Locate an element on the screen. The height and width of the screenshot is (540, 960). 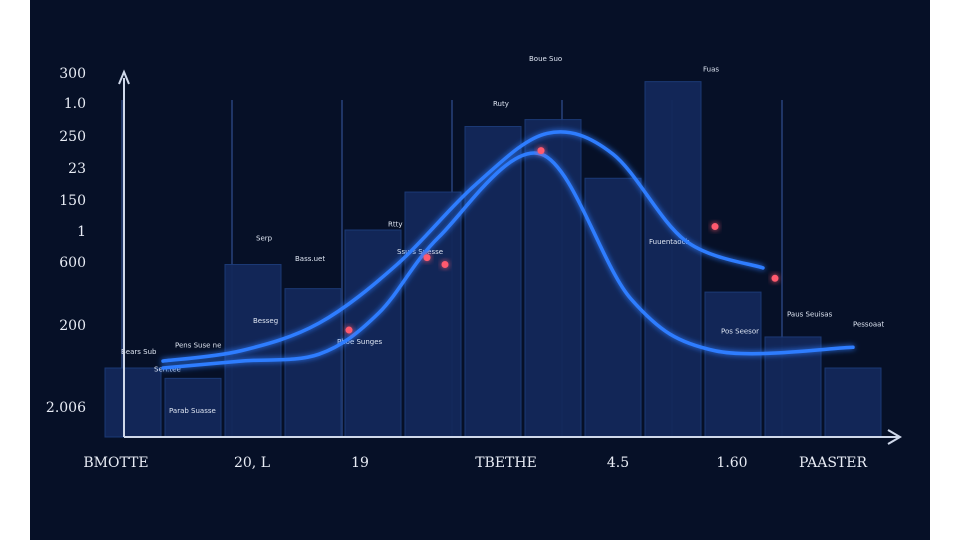
annotation-label: Fuuentaoch is located at coordinates (669, 242).